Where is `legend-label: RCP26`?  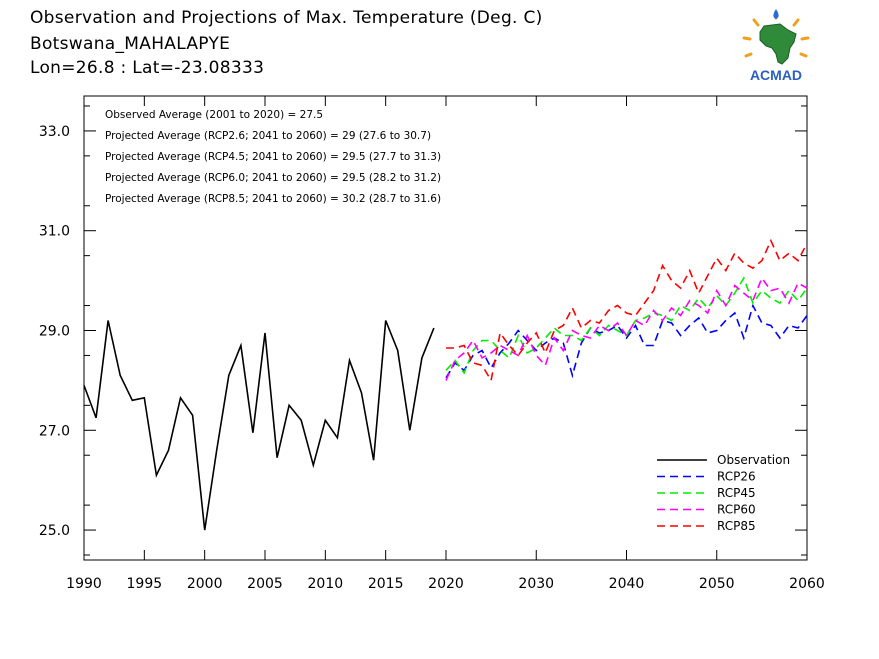 legend-label: RCP26 is located at coordinates (736, 477).